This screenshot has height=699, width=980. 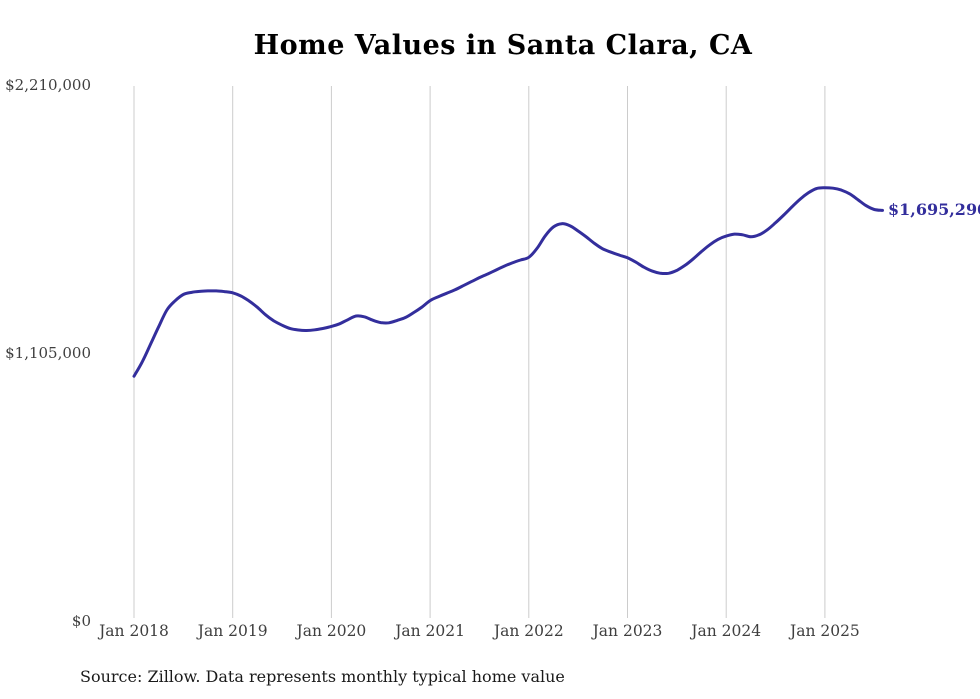 What do you see at coordinates (627, 631) in the screenshot?
I see `x-tick-label: Jan 2023` at bounding box center [627, 631].